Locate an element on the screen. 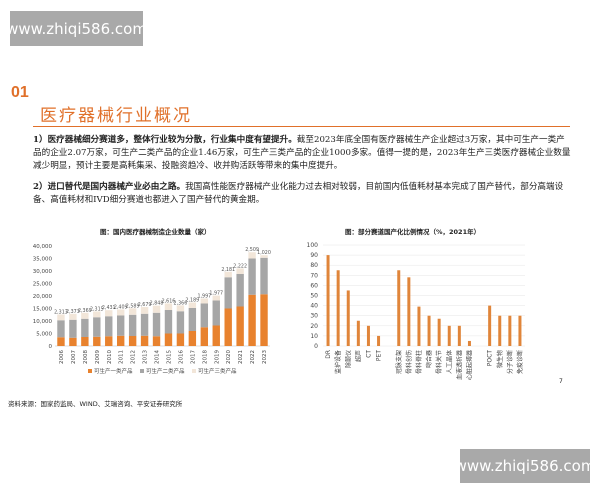 The width and height of the screenshot is (600, 483). chart-2-title: 图：部分赛道国产化比例情况（%，2021年） is located at coordinates (413, 232).